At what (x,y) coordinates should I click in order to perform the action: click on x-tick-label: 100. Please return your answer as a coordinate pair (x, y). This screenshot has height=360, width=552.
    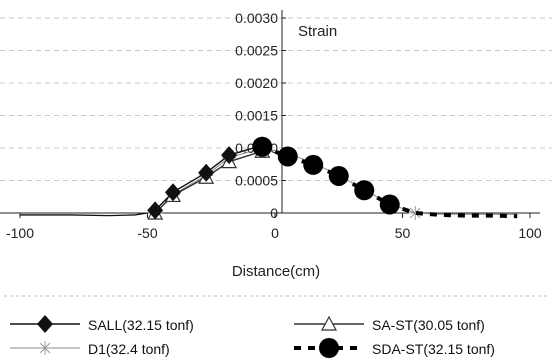
    Looking at the image, I should click on (530, 233).